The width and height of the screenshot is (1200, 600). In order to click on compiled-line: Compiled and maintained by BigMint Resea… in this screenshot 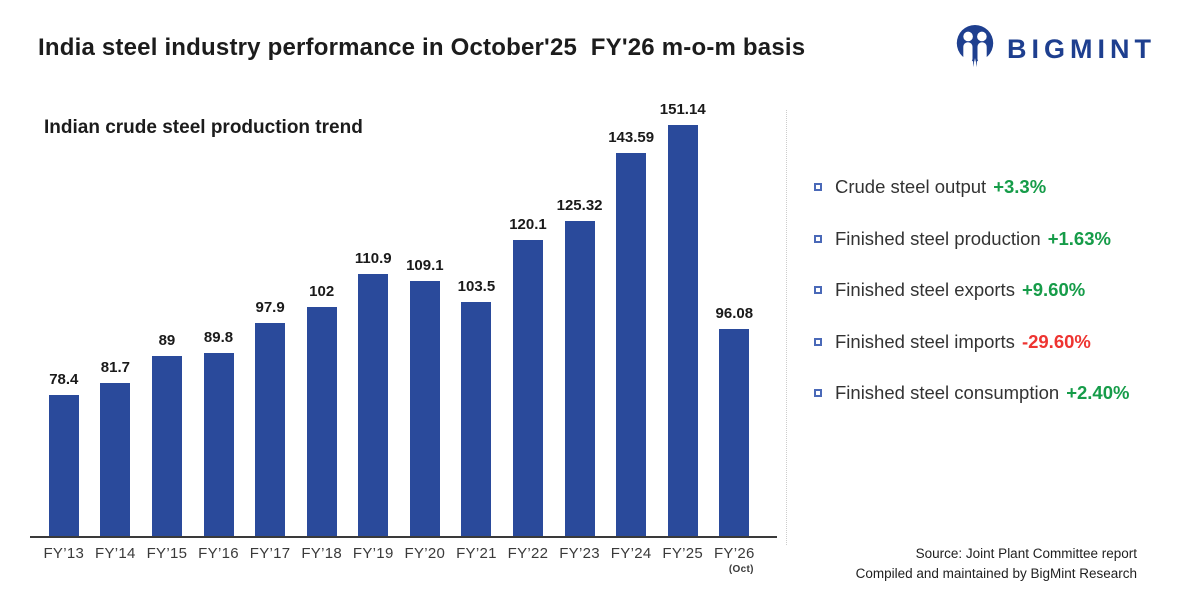, I will do `click(996, 573)`.